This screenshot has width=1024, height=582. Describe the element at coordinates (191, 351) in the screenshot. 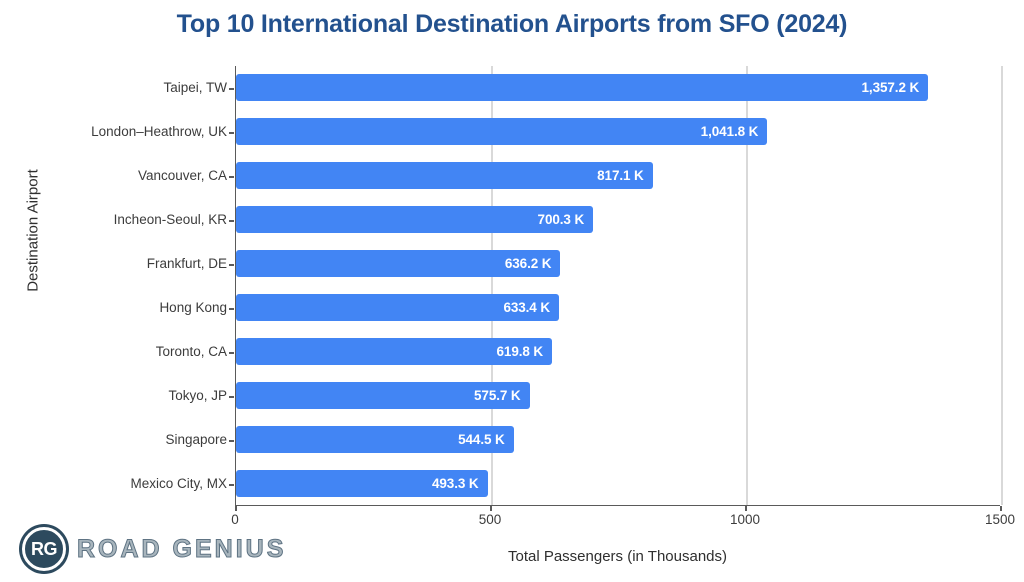

I see `y-axis-tick-label: Toronto, CA` at that location.